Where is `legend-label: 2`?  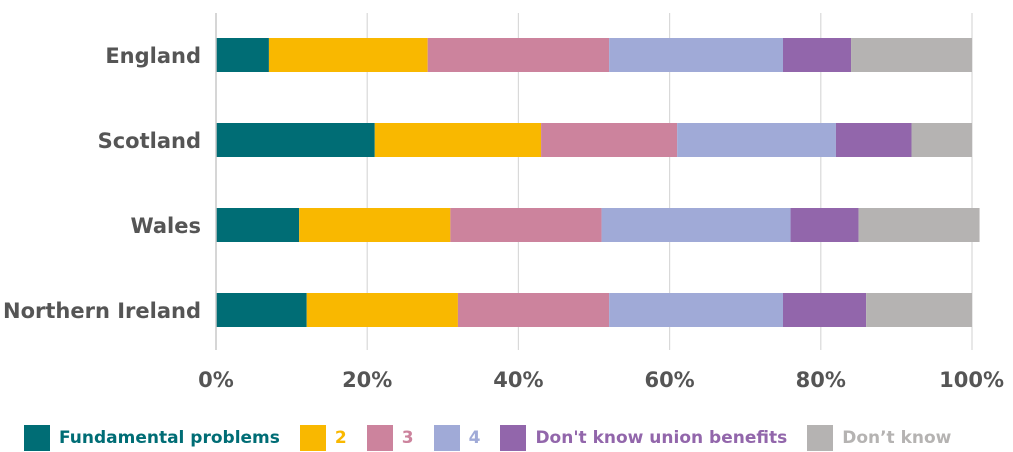
legend-label: 2 is located at coordinates (340, 438).